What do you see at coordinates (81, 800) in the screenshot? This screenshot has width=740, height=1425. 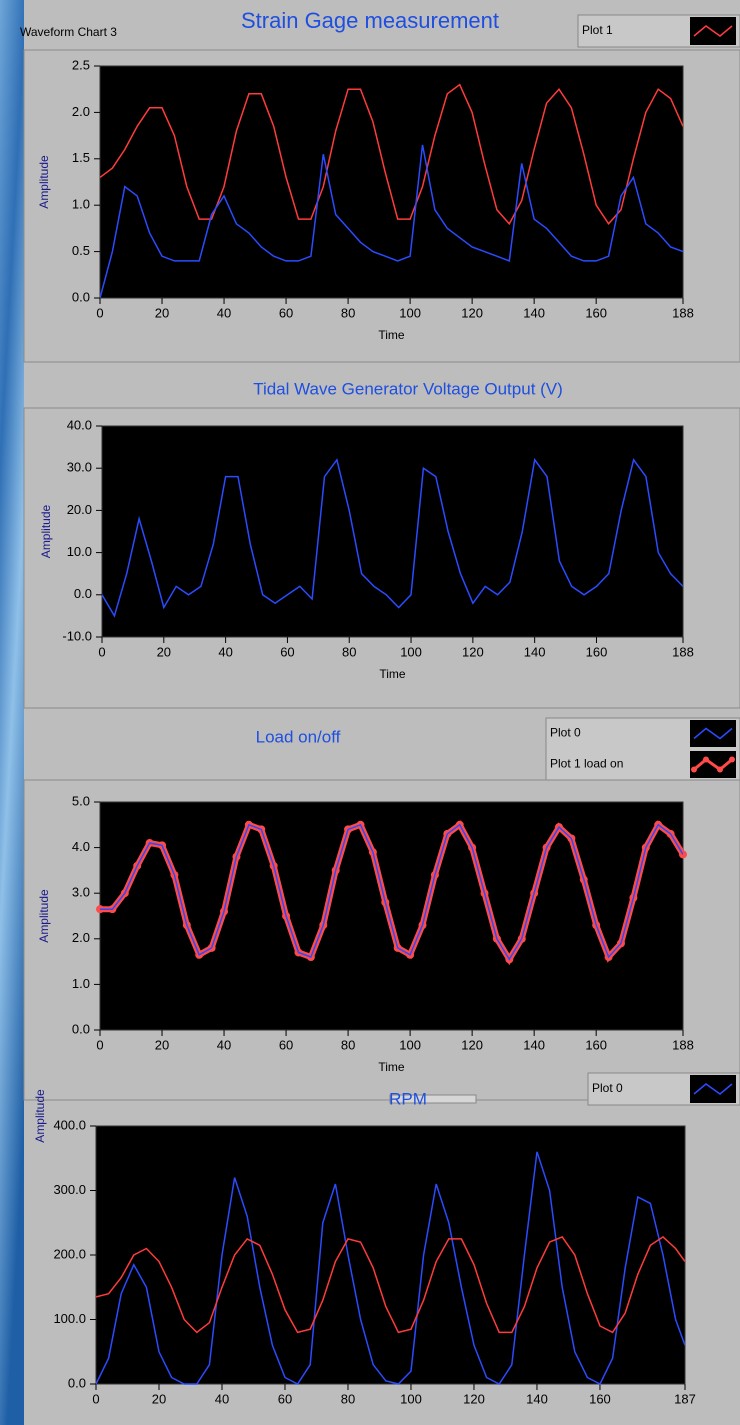 I see `y-tick-label: 5.0` at bounding box center [81, 800].